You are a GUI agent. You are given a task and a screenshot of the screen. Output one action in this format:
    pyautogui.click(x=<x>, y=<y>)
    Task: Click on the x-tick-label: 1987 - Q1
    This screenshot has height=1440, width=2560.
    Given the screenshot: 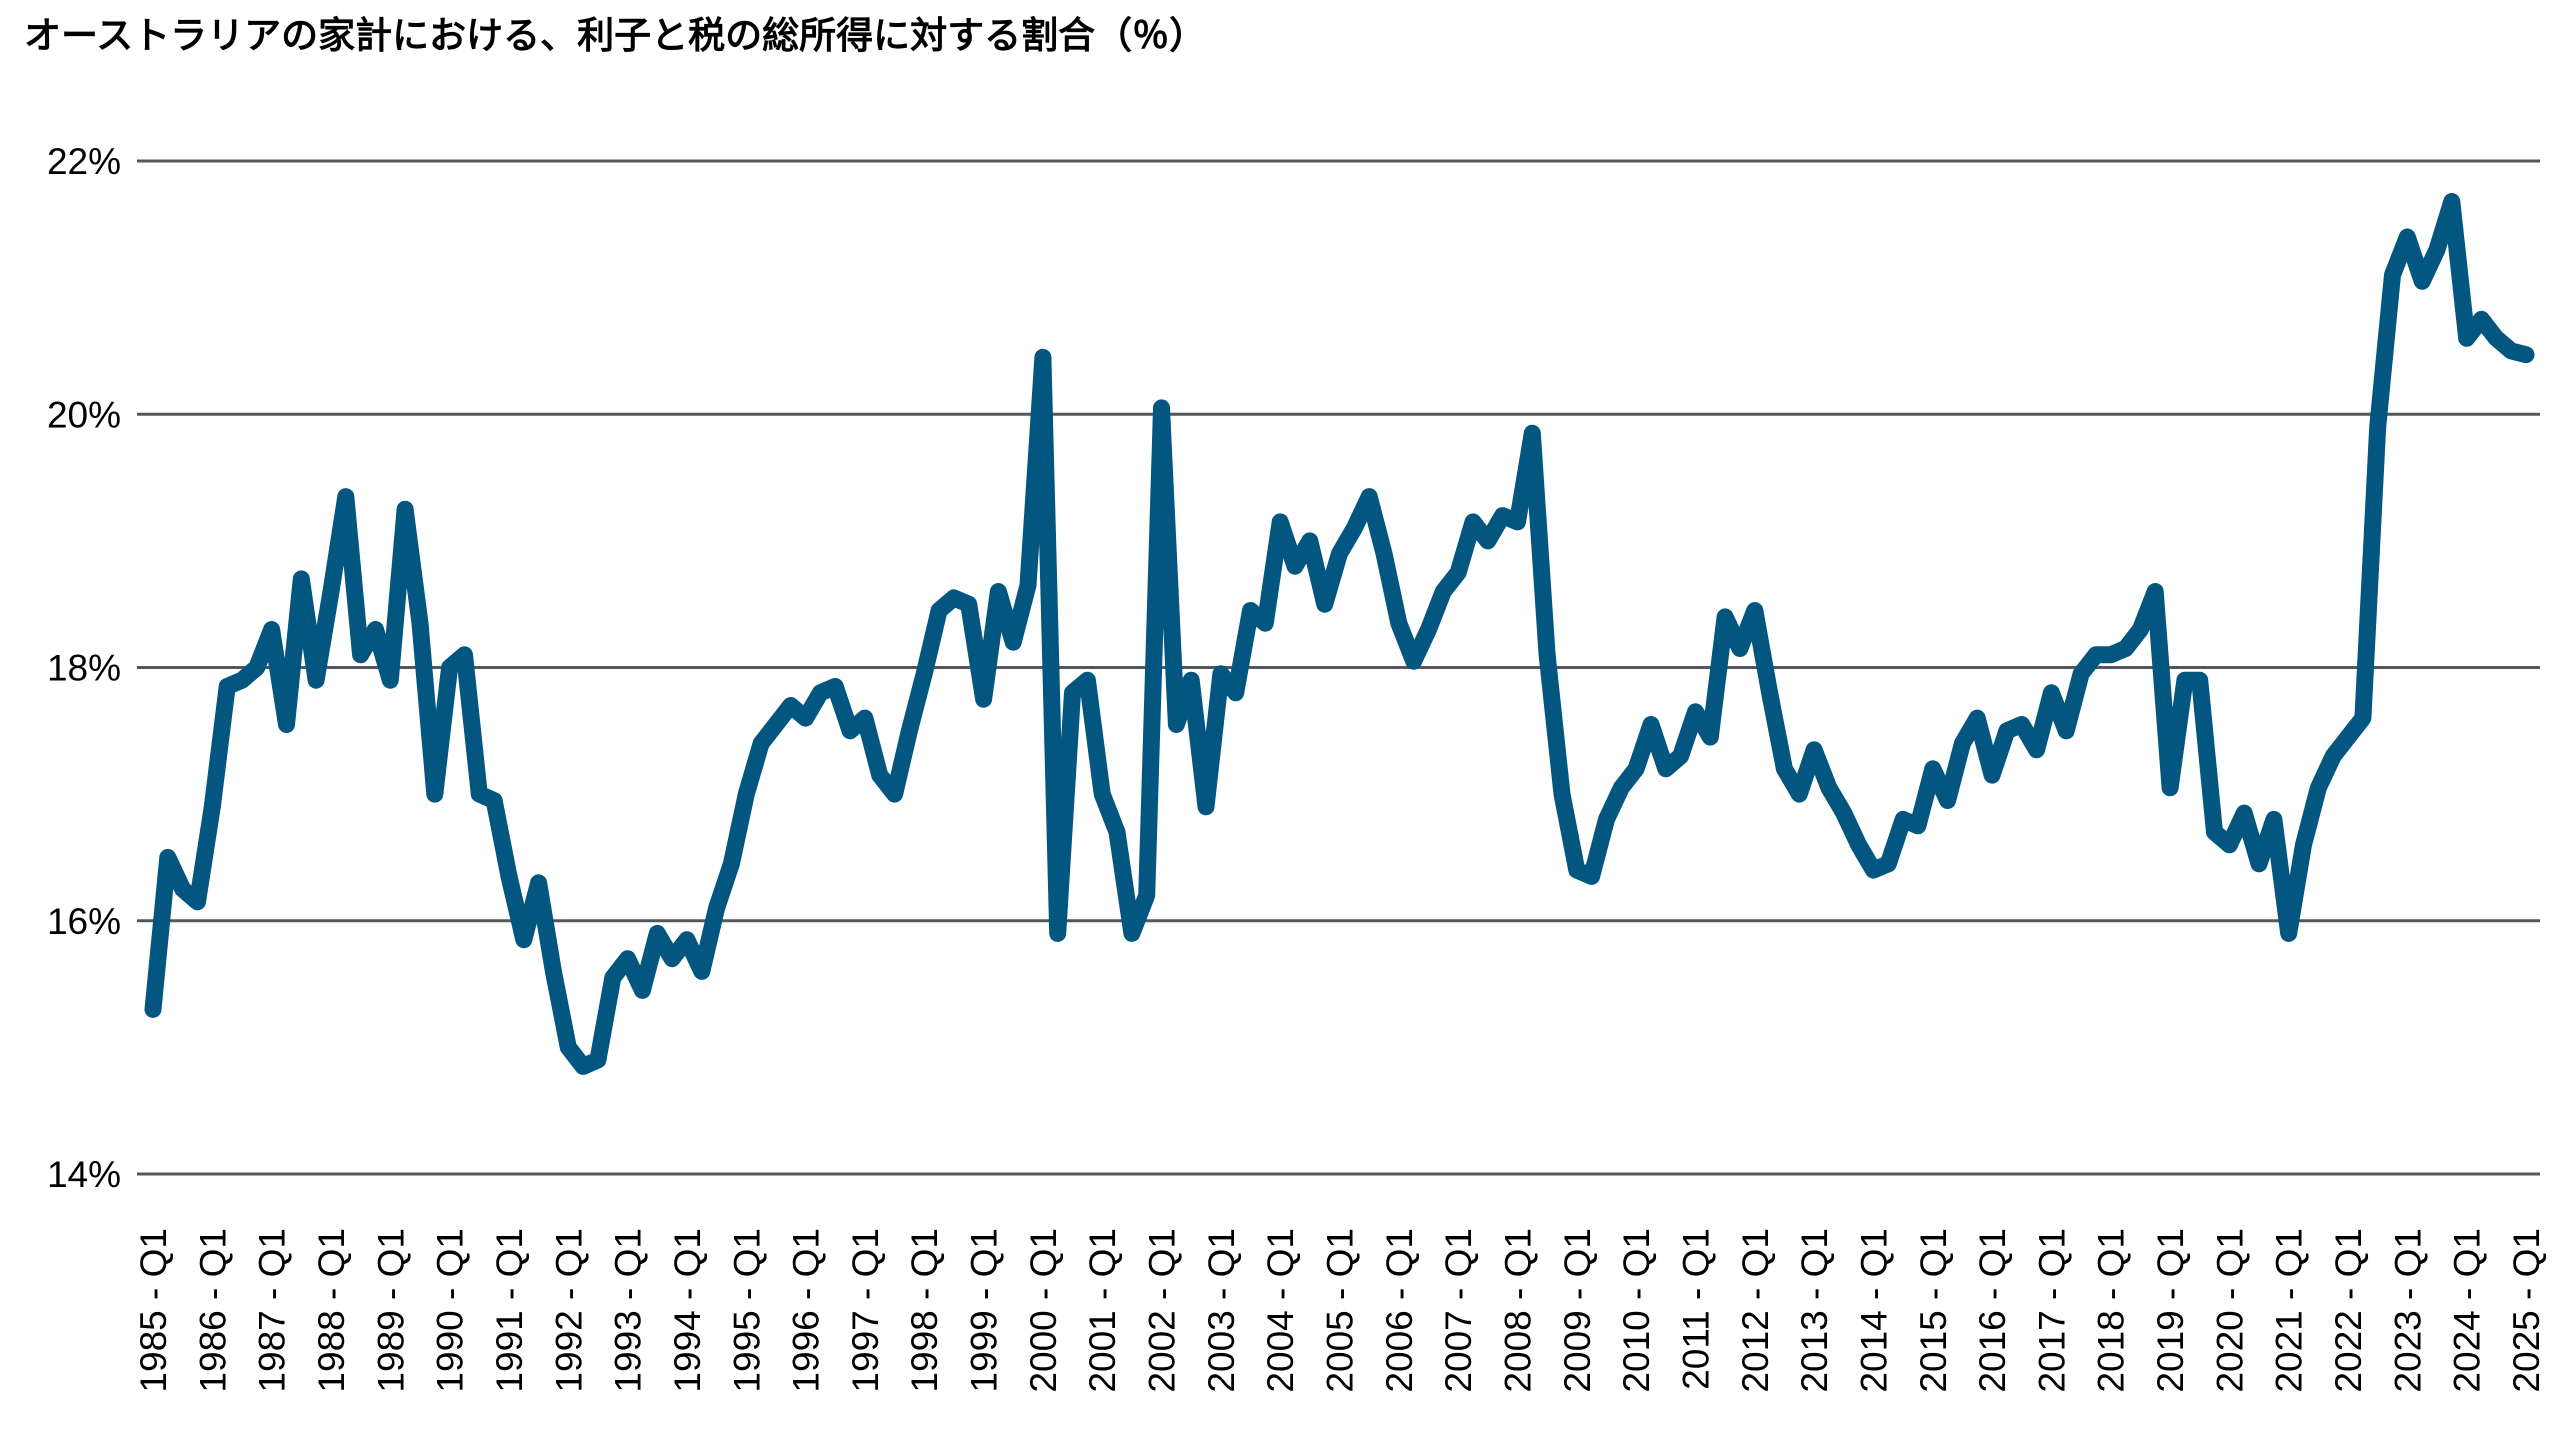 What is the action you would take?
    pyautogui.click(x=272, y=1310)
    